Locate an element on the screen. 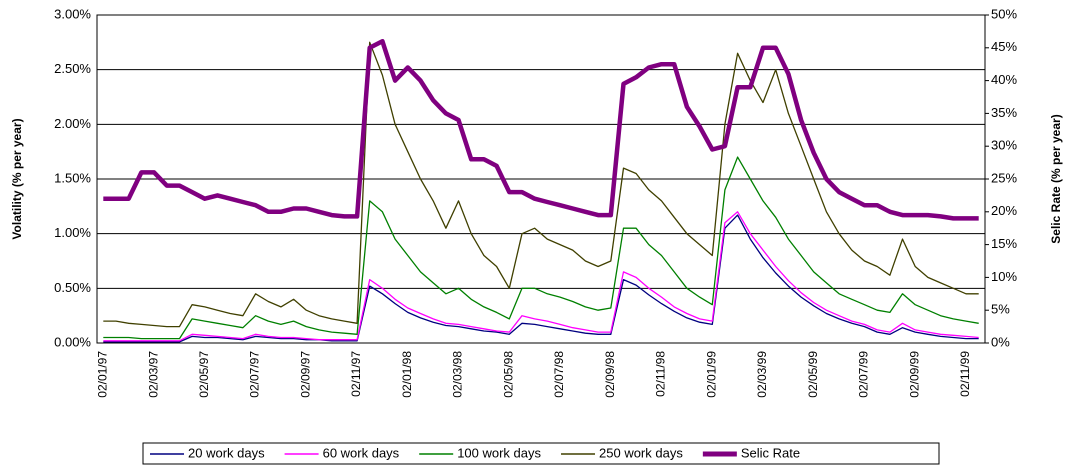  y2-axis-label: Selic Rate (% per year) is located at coordinates (1056, 178).